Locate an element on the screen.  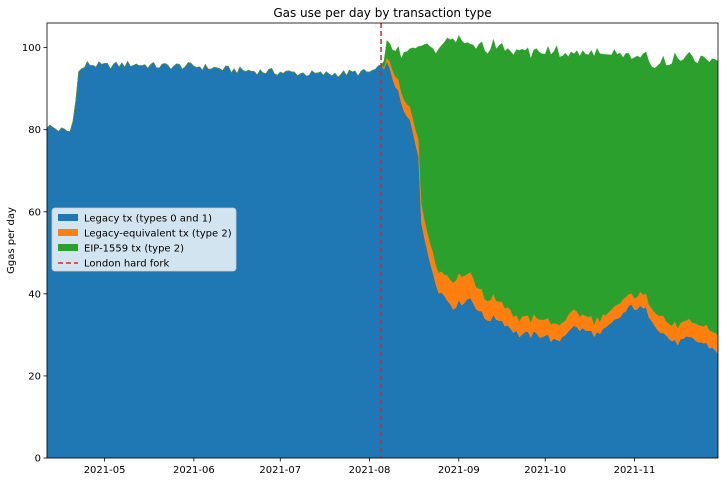
legend-label: Legacy tx (types 0 and 1) is located at coordinates (148, 219).